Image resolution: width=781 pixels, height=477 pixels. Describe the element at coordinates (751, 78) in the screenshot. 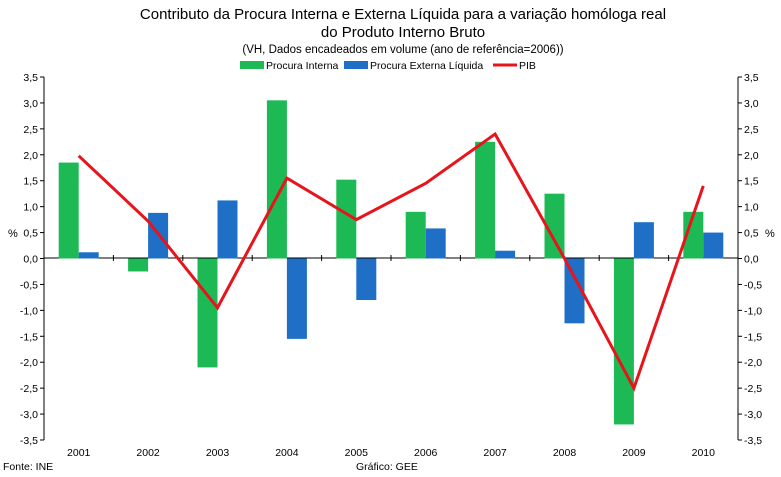

I see `y-tick-label-right: 3,5` at that location.